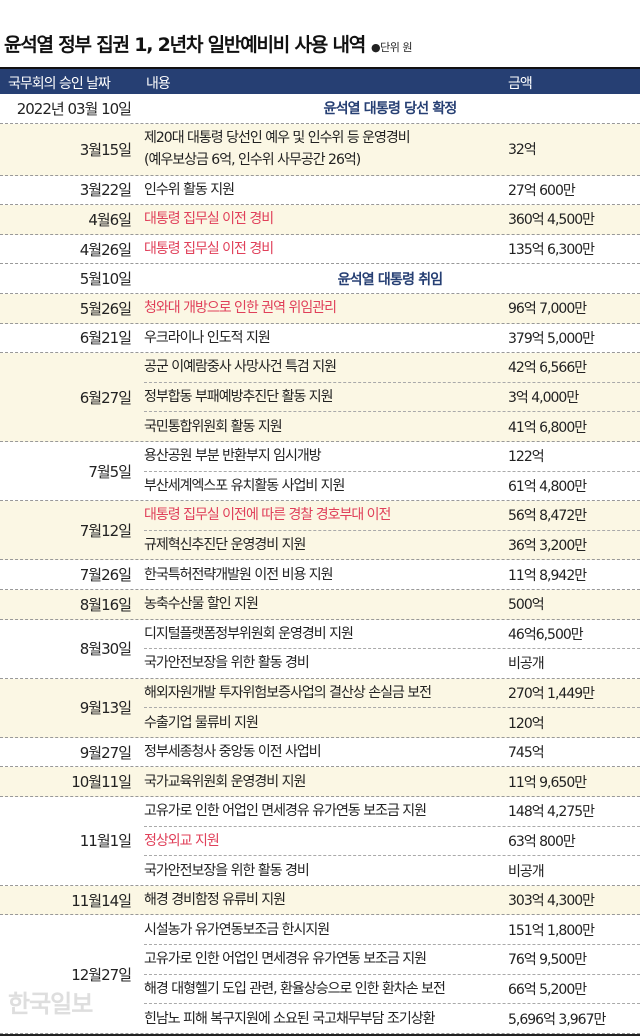  Describe the element at coordinates (526, 457) in the screenshot. I see `item-amount: 122억` at that location.